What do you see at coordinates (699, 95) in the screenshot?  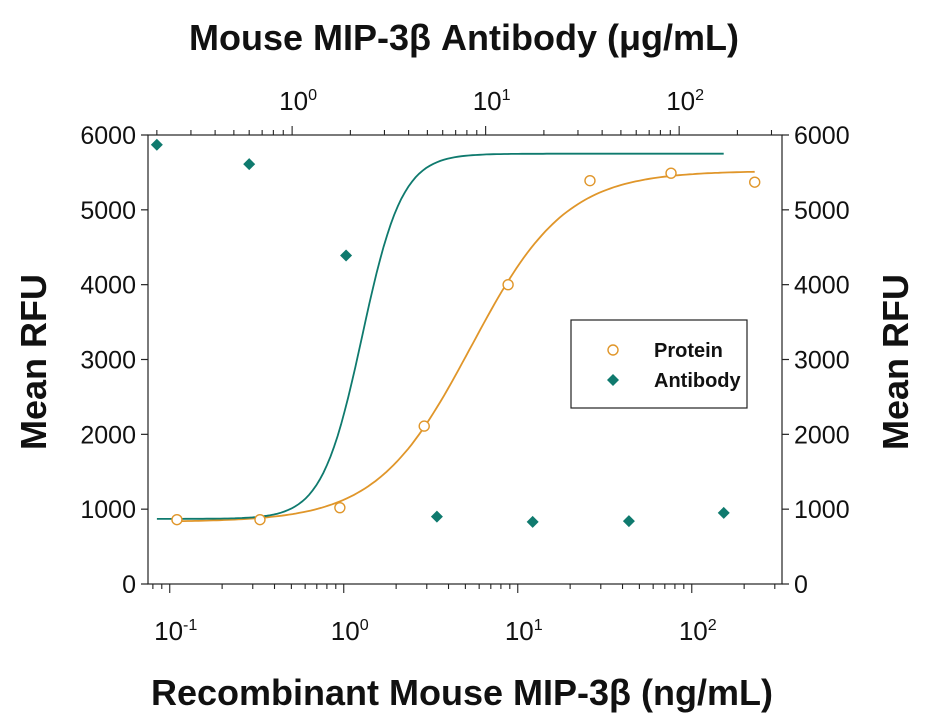 I see `x-top-tick-label-exponent: 2` at bounding box center [699, 95].